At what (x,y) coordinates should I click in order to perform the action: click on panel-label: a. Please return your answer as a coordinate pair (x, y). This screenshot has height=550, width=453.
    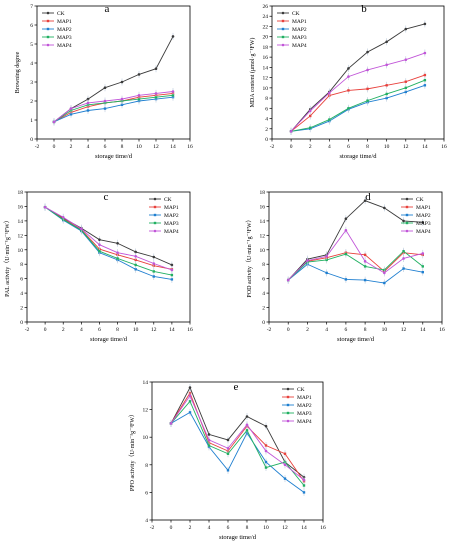
    Looking at the image, I should click on (107, 9).